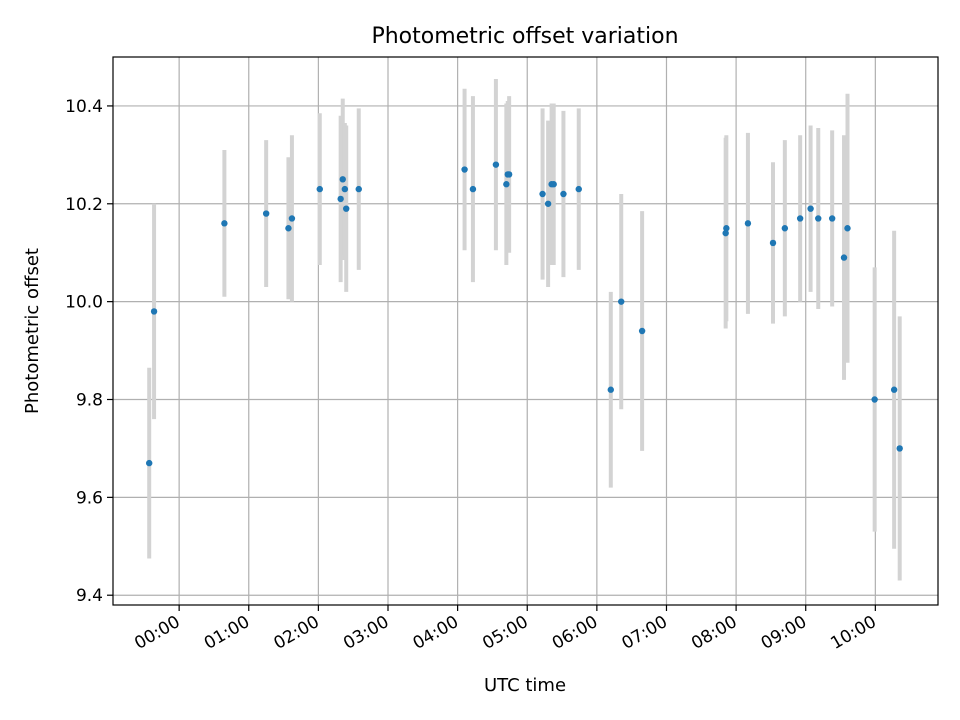 The height and width of the screenshot is (720, 960). Describe the element at coordinates (89, 498) in the screenshot. I see `y-tick-label: 9.6` at that location.